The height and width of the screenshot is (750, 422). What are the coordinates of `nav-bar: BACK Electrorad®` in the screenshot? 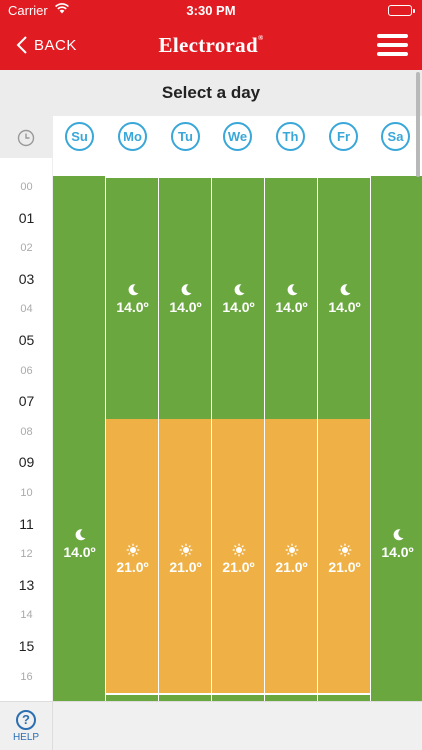 It's located at (211, 45).